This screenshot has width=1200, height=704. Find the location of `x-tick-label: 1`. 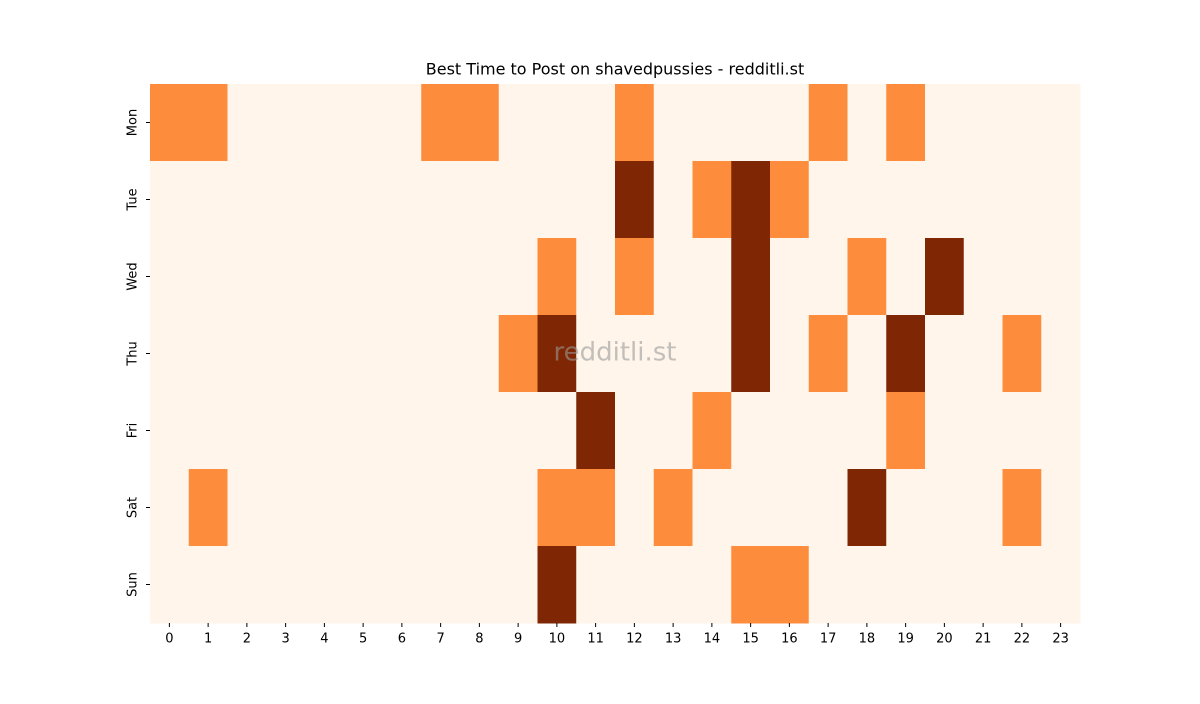

x-tick-label: 1 is located at coordinates (208, 639).